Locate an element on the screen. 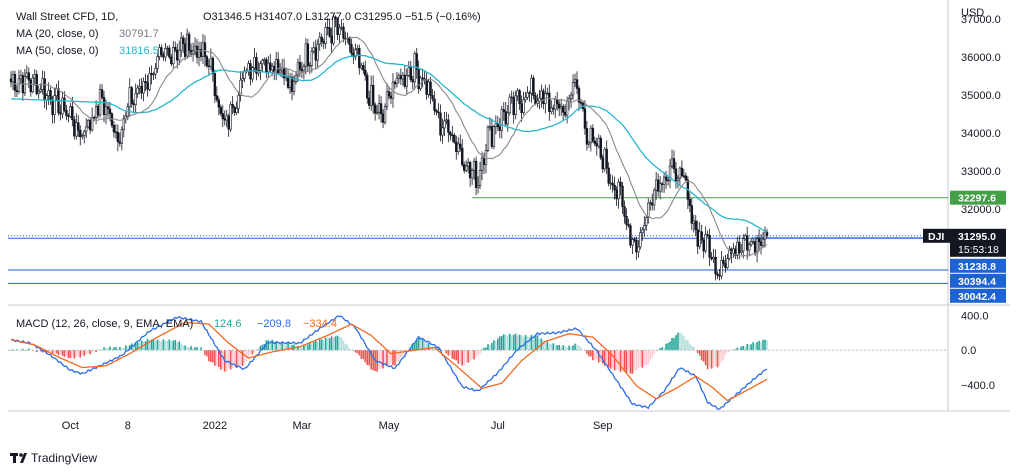 The image size is (1024, 476). macd-legend-label: MACD (12, 26, close, 9, EMA, EMA) is located at coordinates (104, 324).